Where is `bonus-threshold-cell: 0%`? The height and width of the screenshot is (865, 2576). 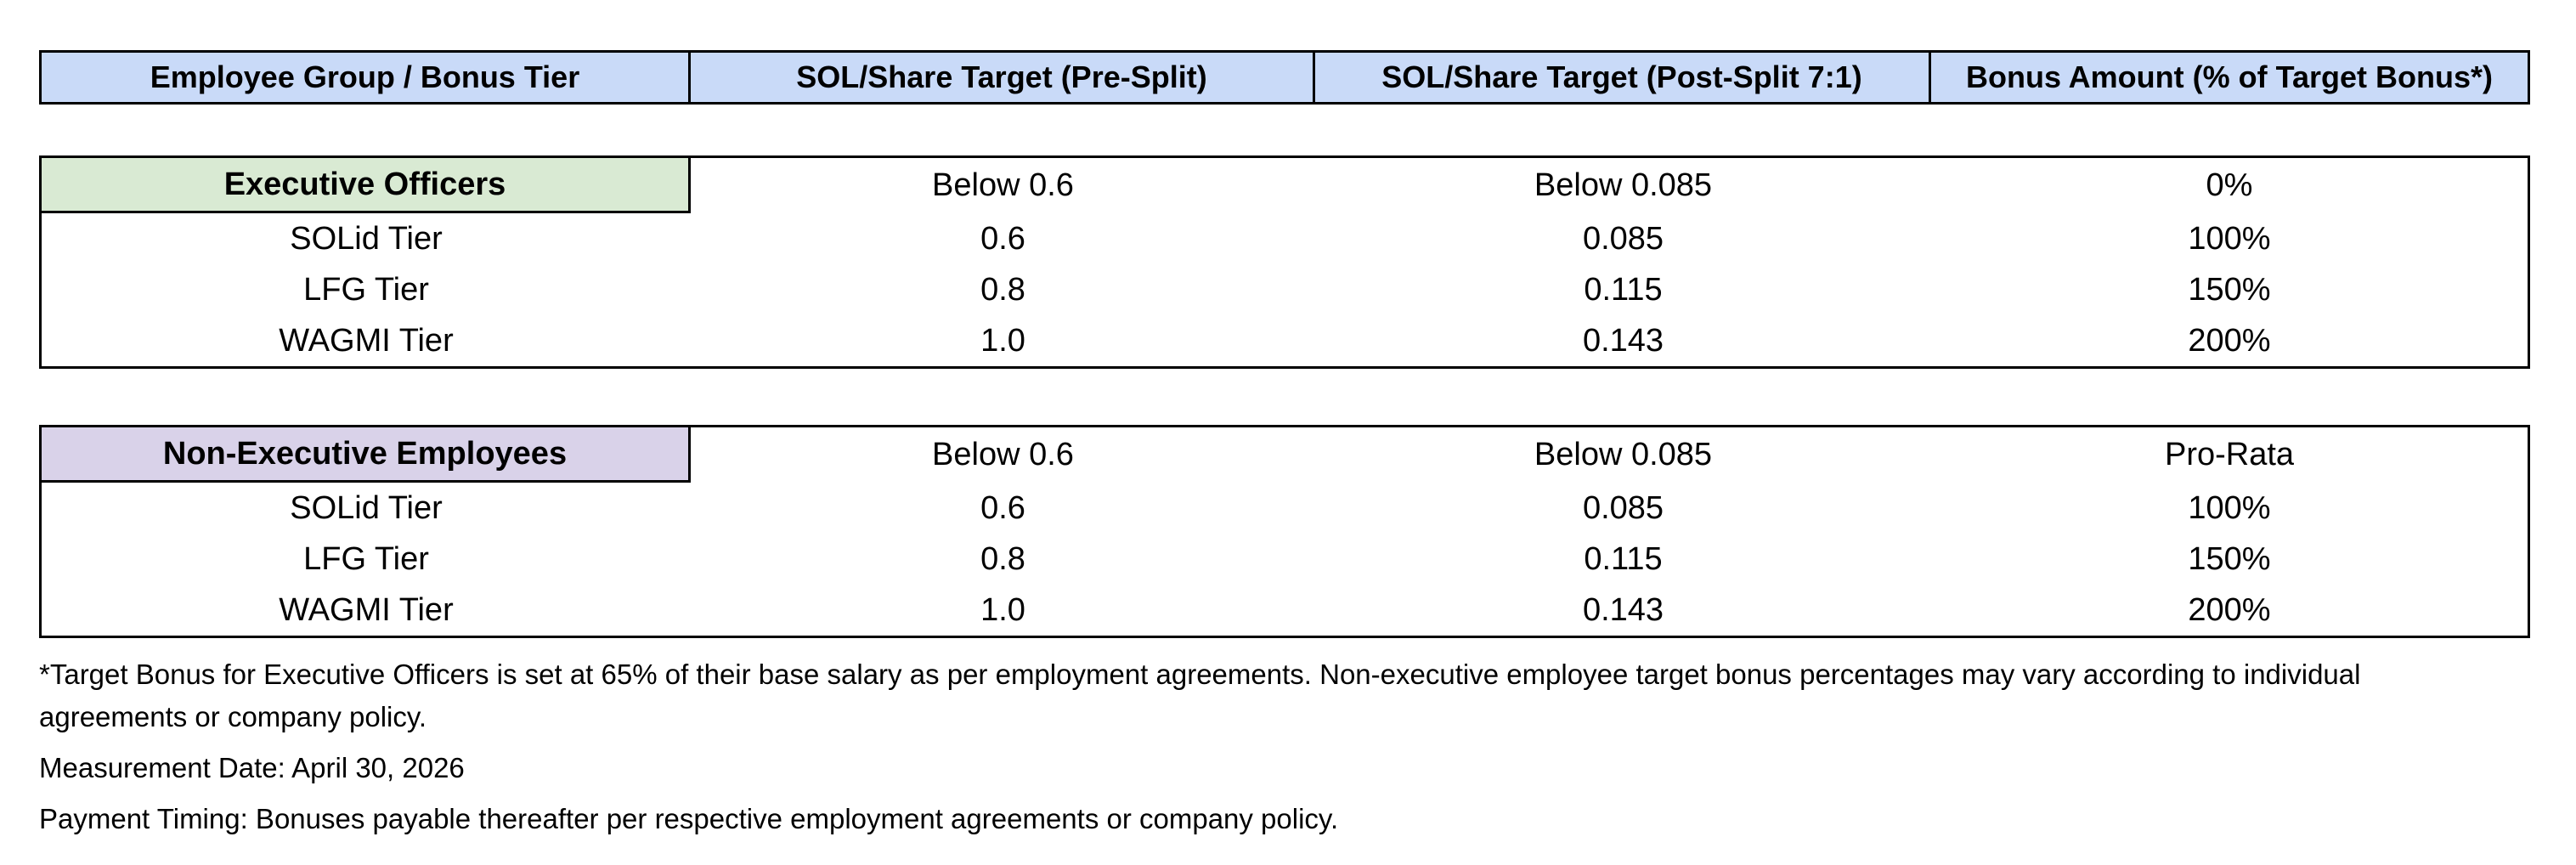
bonus-threshold-cell: 0% is located at coordinates (2229, 185).